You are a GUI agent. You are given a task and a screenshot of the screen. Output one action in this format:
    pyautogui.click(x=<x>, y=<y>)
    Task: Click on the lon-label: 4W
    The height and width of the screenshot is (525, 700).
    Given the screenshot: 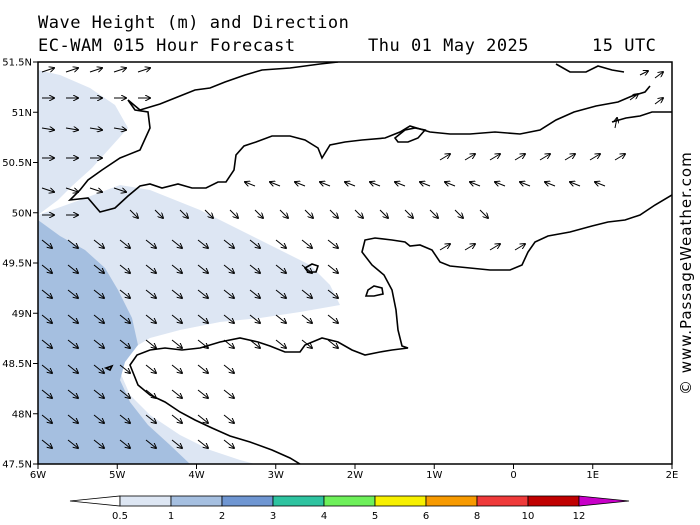 What is the action you would take?
    pyautogui.click(x=196, y=475)
    